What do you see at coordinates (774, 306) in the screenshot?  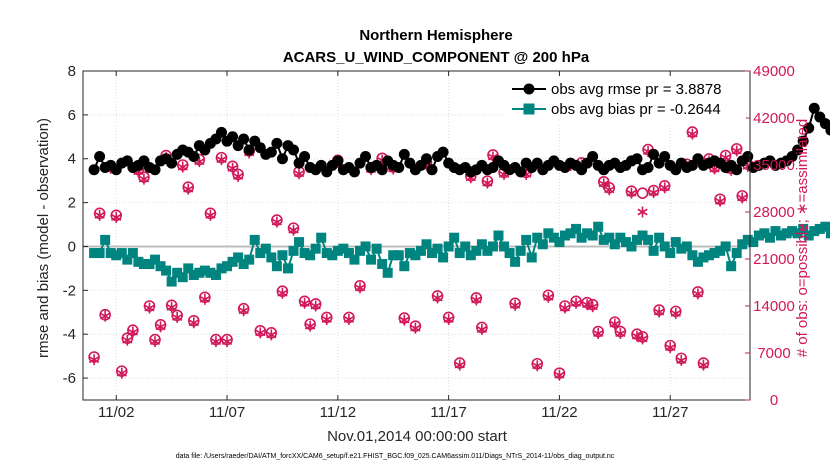 I see `y-right-tick-label: 14000` at bounding box center [774, 306].